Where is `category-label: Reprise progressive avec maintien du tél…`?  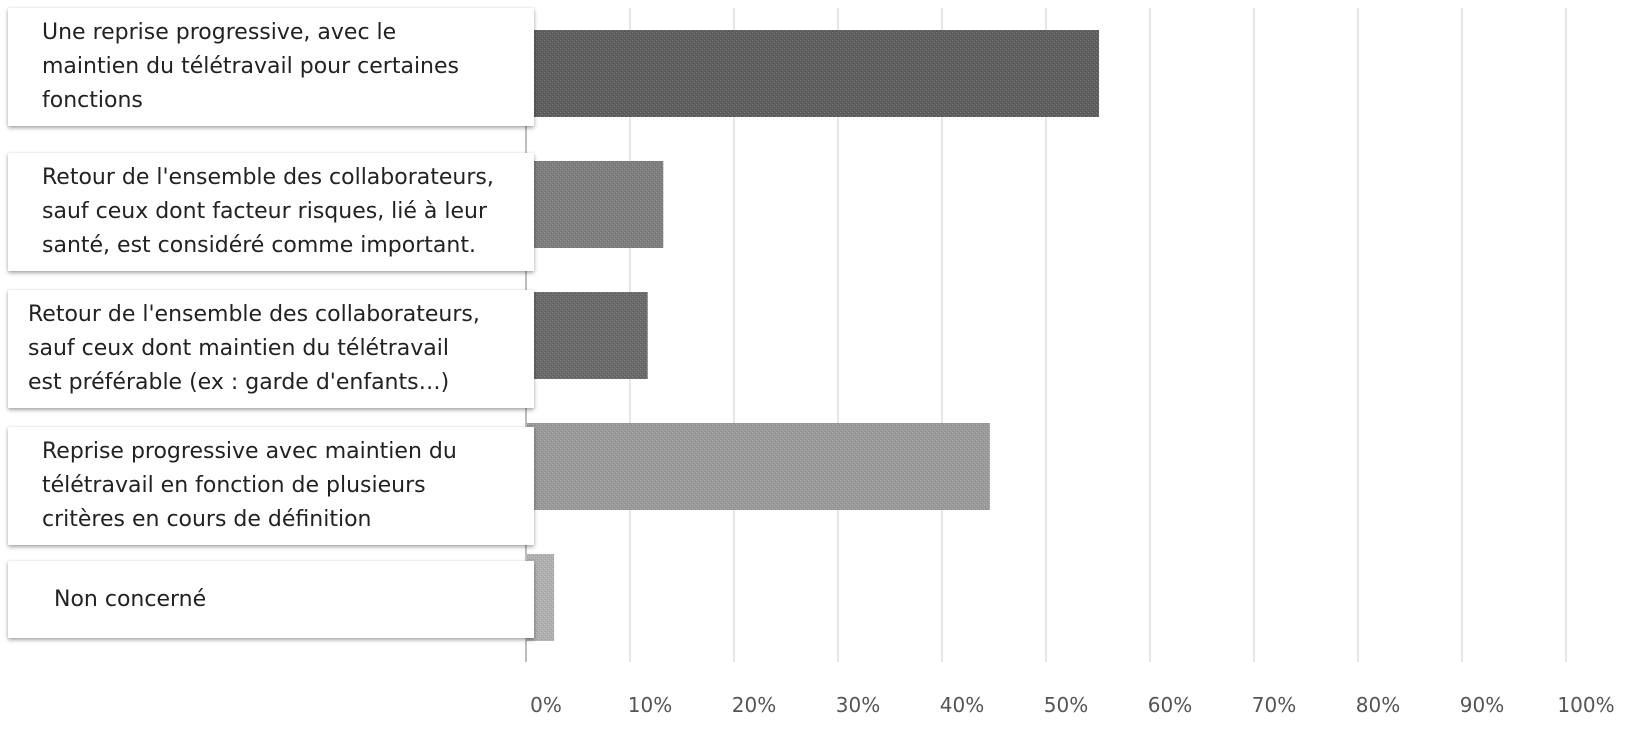
category-label: Reprise progressive avec maintien du tél… is located at coordinates (249, 485).